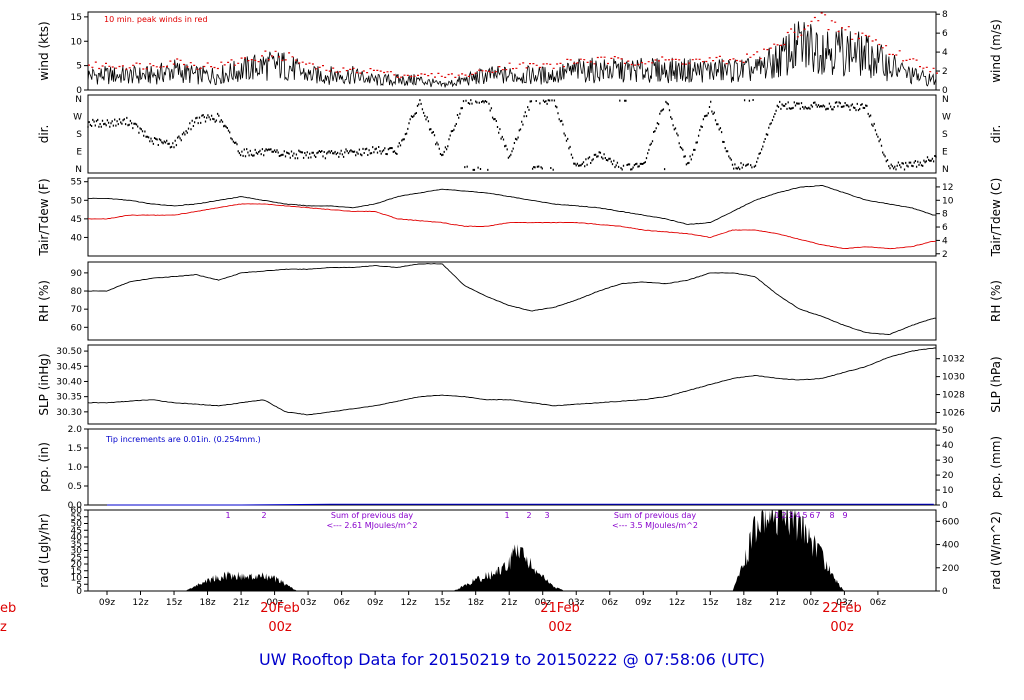 This screenshot has height=700, width=1024. What do you see at coordinates (44, 550) in the screenshot?
I see `y-axis-label-rad: rad (Lgly/hr)` at bounding box center [44, 550].